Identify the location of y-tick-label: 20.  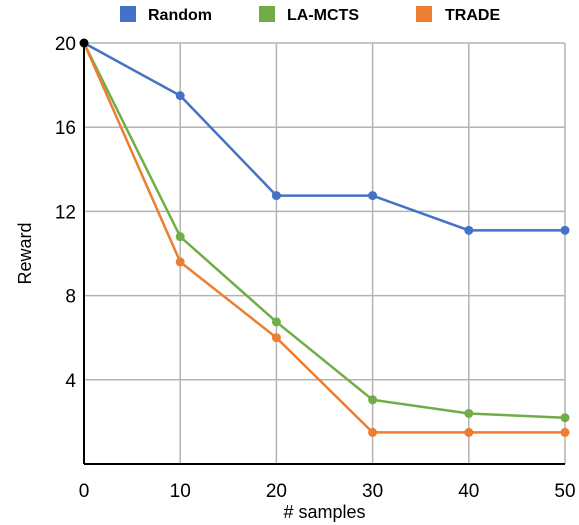
(65, 44).